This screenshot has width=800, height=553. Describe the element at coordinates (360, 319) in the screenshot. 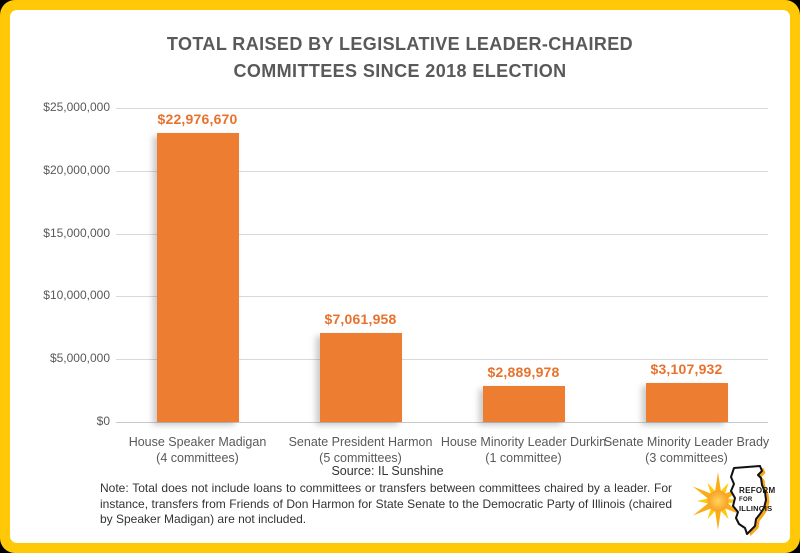

I see `bar-value-label: $7,061,958` at that location.